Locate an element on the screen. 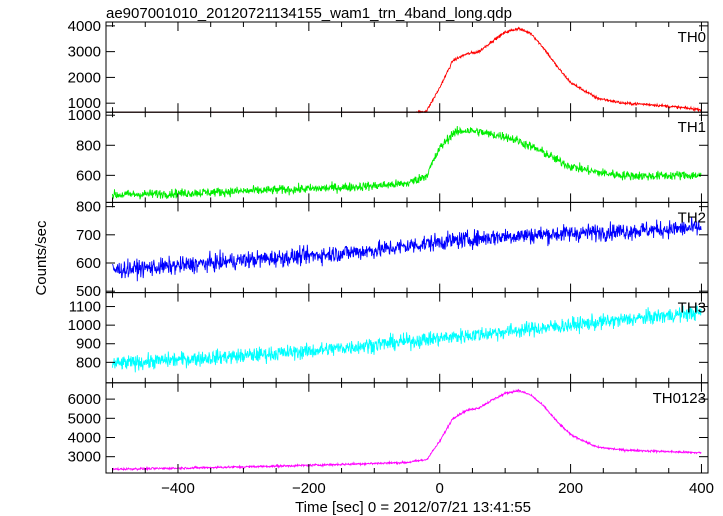 The height and width of the screenshot is (516, 723). series-label-th3: TH3 is located at coordinates (692, 308).